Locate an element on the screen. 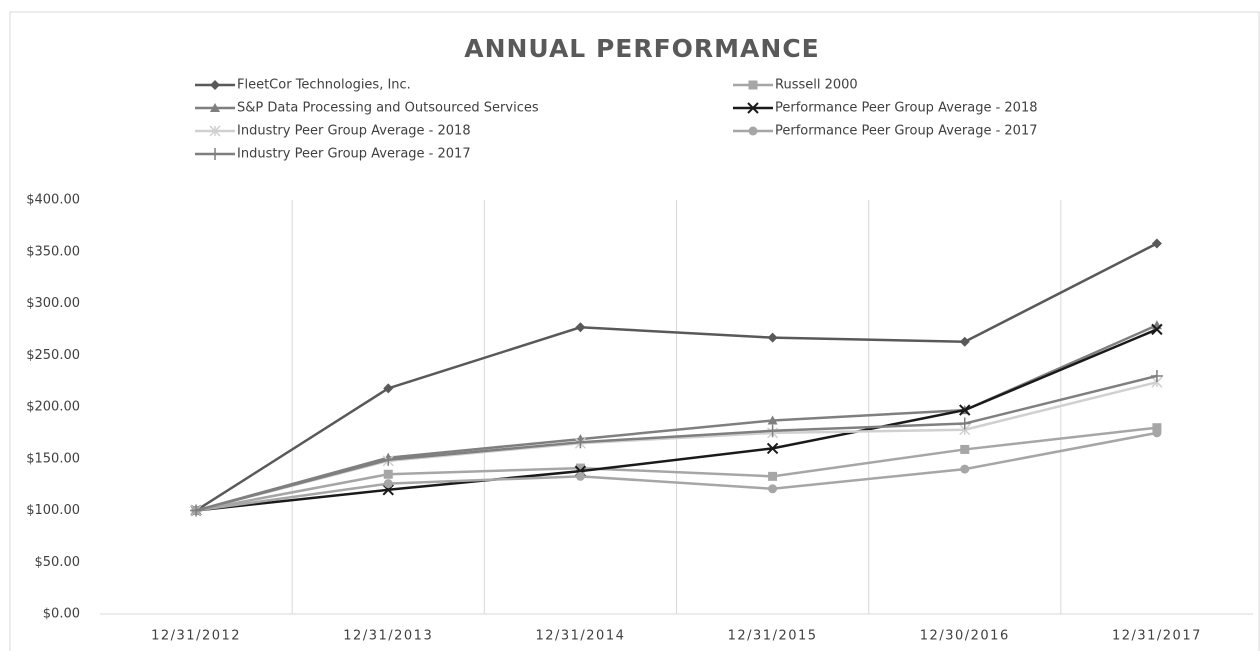 Image resolution: width=1260 pixels, height=651 pixels. legend-label: Industry Peer Group Average - 2017 is located at coordinates (354, 154).